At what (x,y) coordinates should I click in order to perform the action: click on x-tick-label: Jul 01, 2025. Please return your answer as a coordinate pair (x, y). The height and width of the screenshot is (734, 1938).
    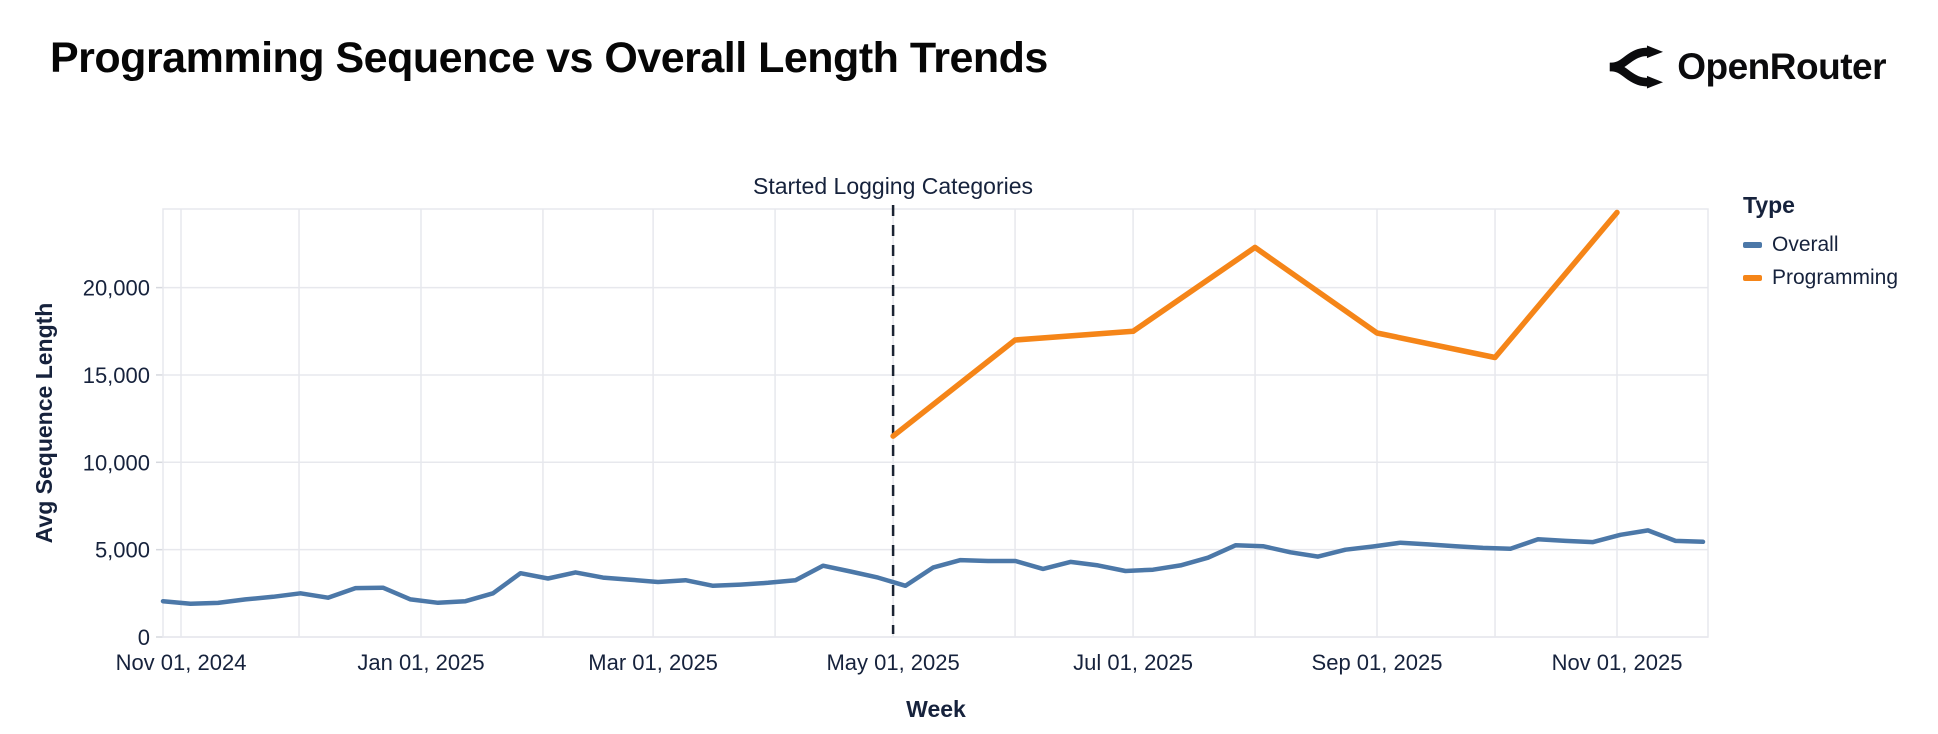
    Looking at the image, I should click on (1133, 662).